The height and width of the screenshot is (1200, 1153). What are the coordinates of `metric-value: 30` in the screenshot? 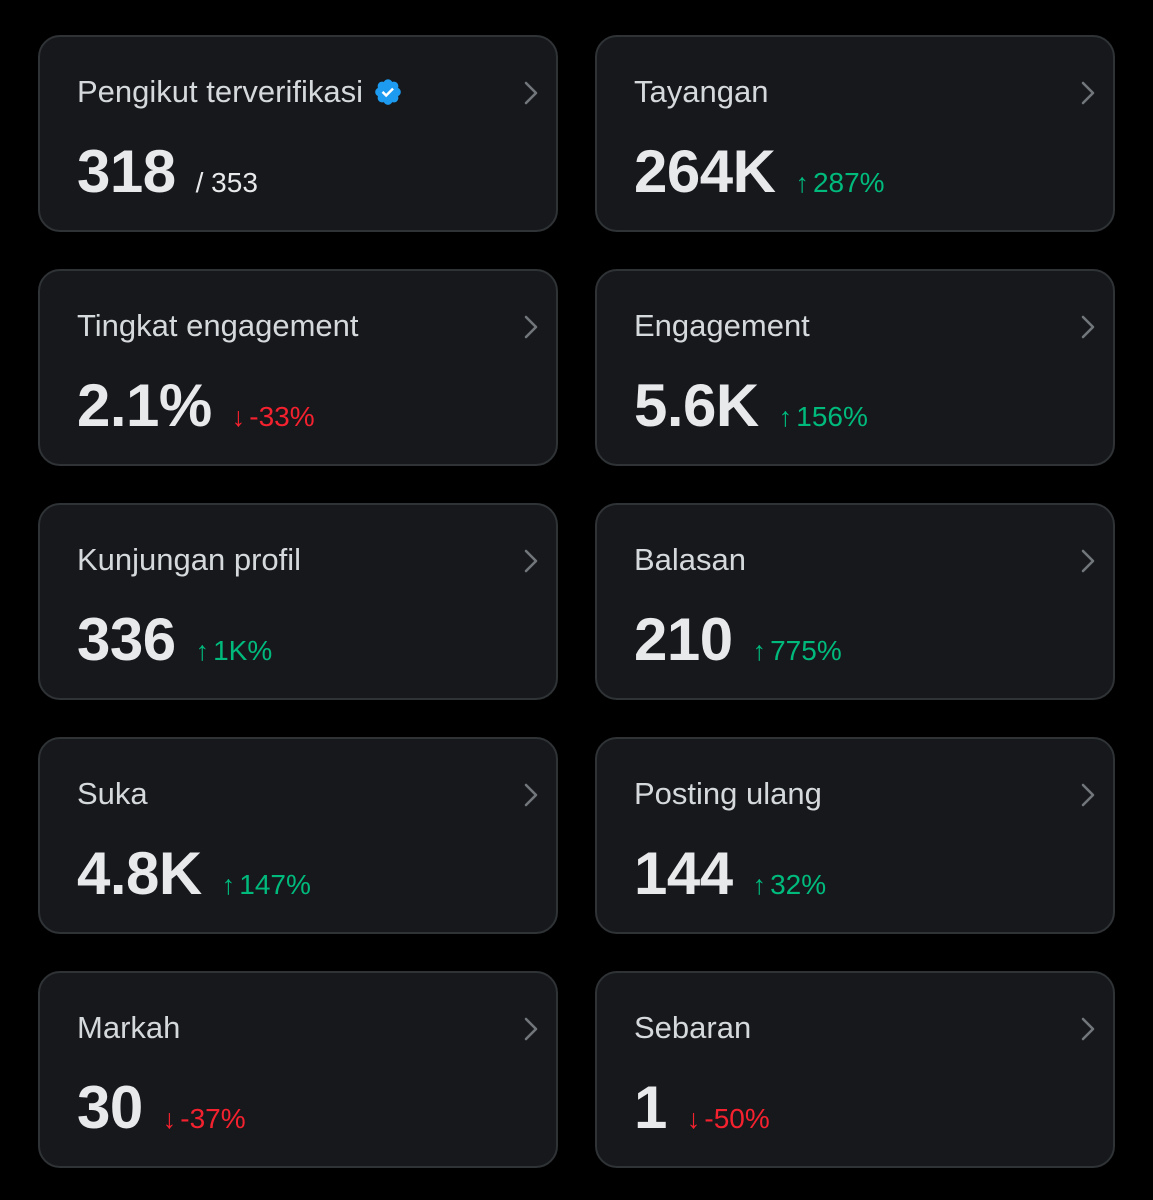 It's located at (110, 1107).